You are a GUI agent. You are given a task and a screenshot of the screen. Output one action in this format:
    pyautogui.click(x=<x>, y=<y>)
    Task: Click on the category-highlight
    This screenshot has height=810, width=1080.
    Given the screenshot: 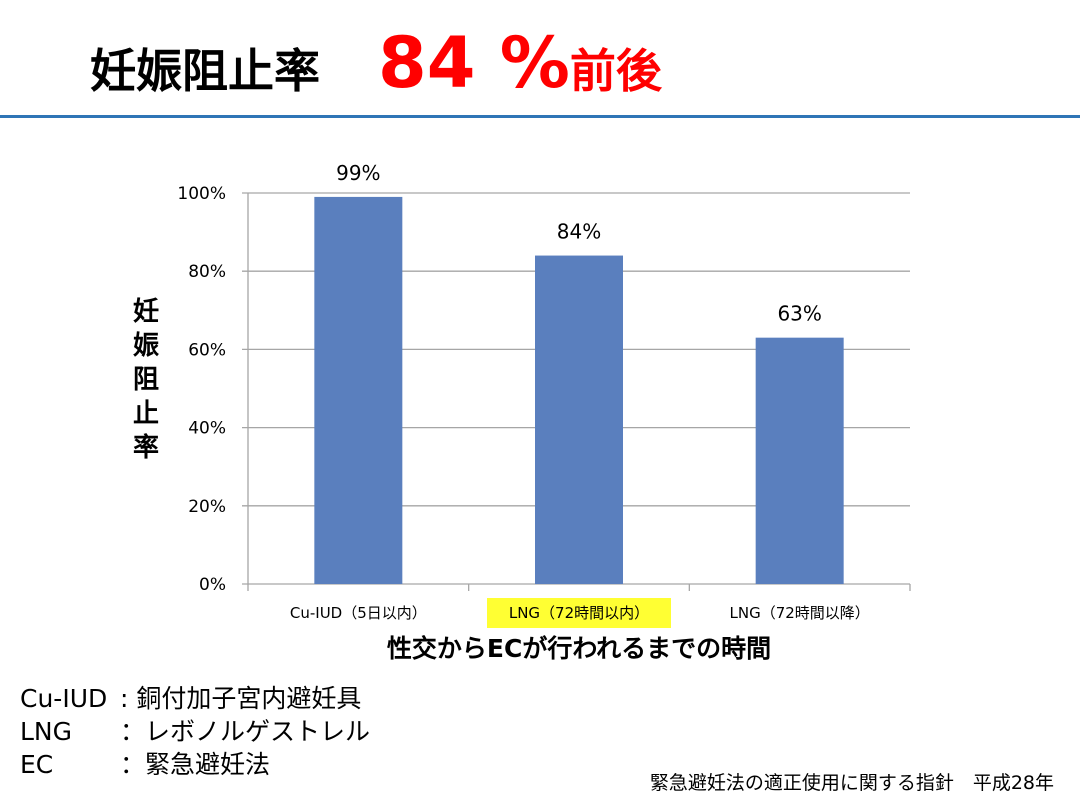 What is the action you would take?
    pyautogui.click(x=579, y=613)
    